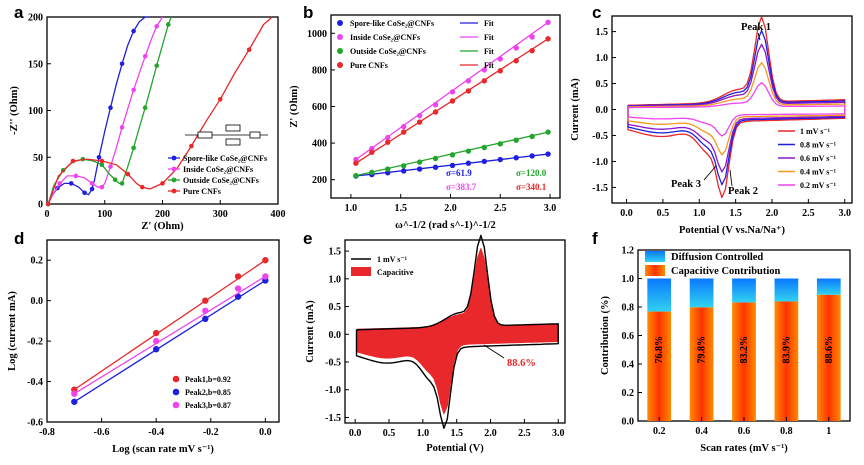 The width and height of the screenshot is (864, 465). Describe the element at coordinates (169, 335) in the screenshot. I see `fit-line` at that location.